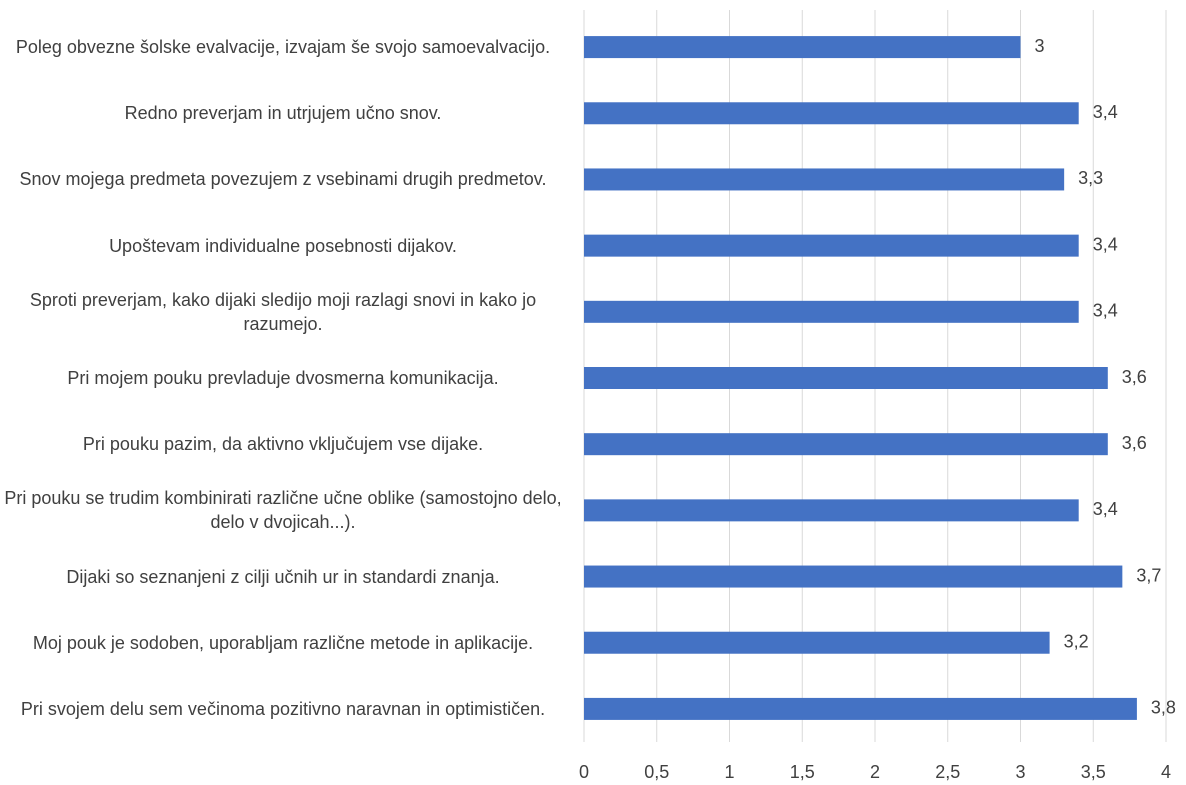 The height and width of the screenshot is (785, 1186). I want to click on value-label: 3,7, so click(1148, 575).